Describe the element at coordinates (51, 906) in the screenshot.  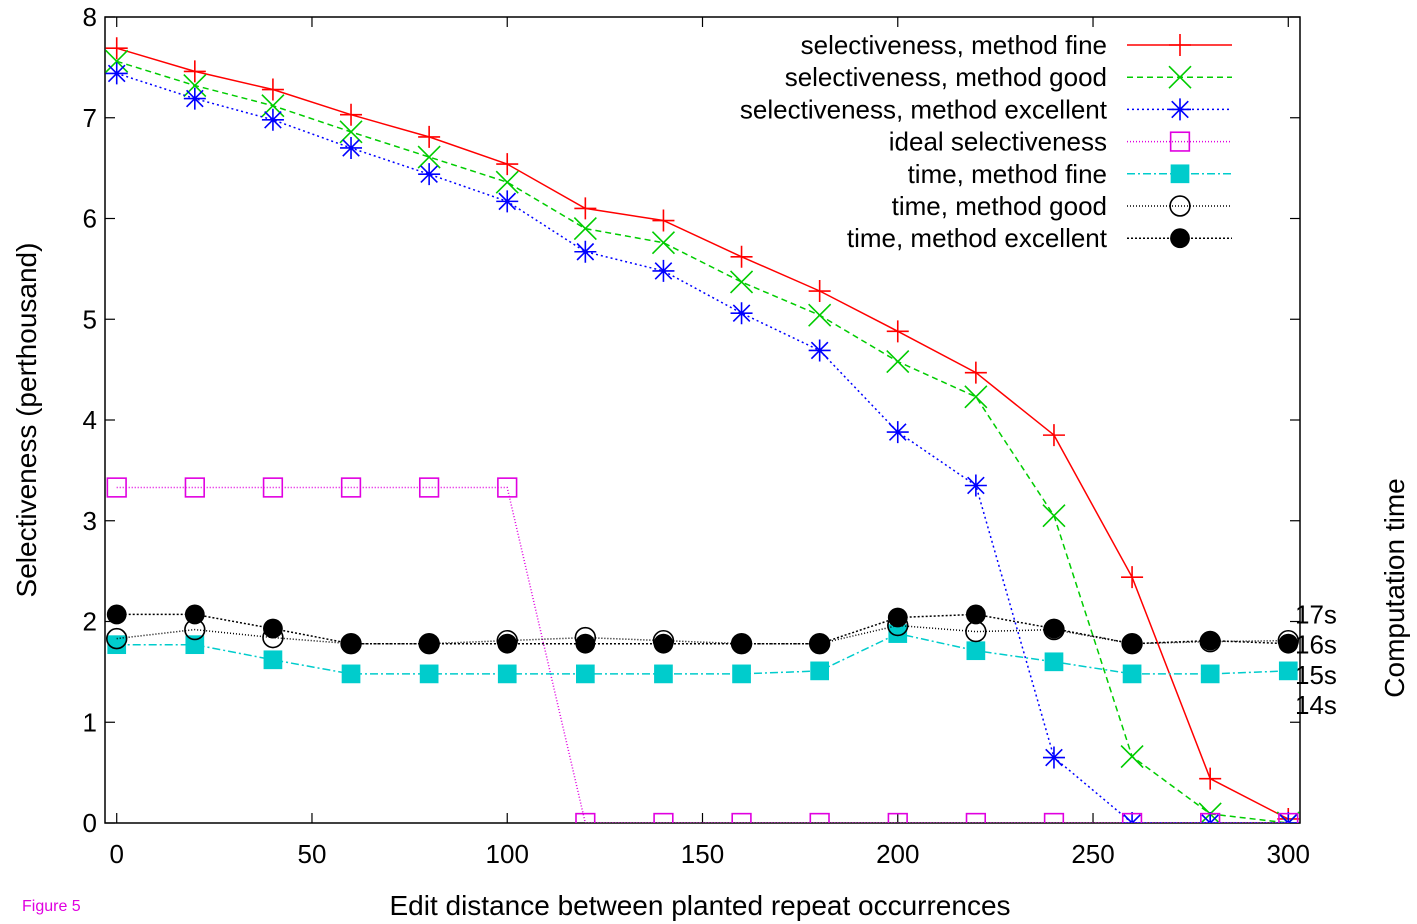
I see `figure-label: Figure 5` at that location.